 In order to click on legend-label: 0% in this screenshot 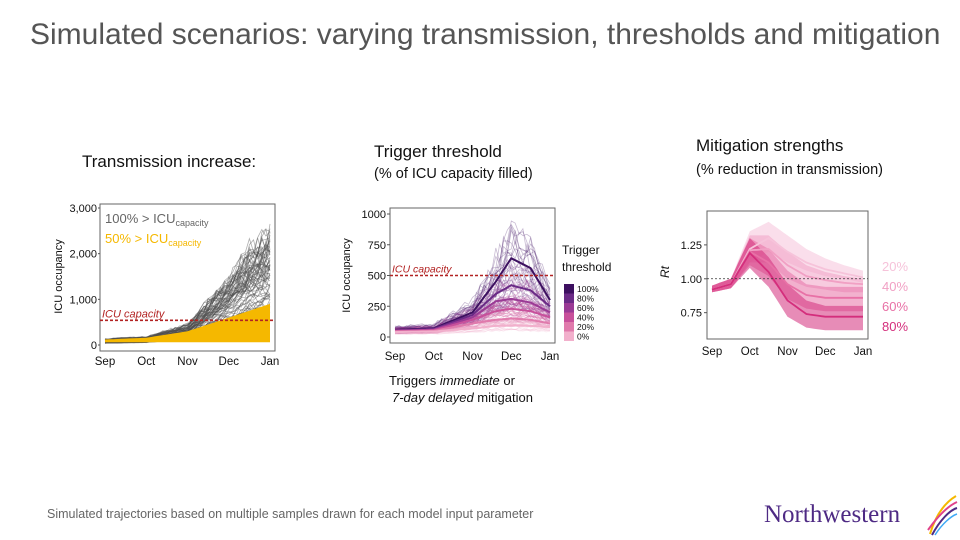, I will do `click(583, 337)`.